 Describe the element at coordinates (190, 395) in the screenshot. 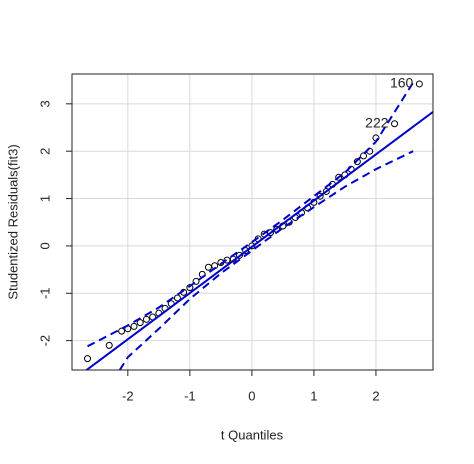

I see `x-tick-label: -1` at that location.